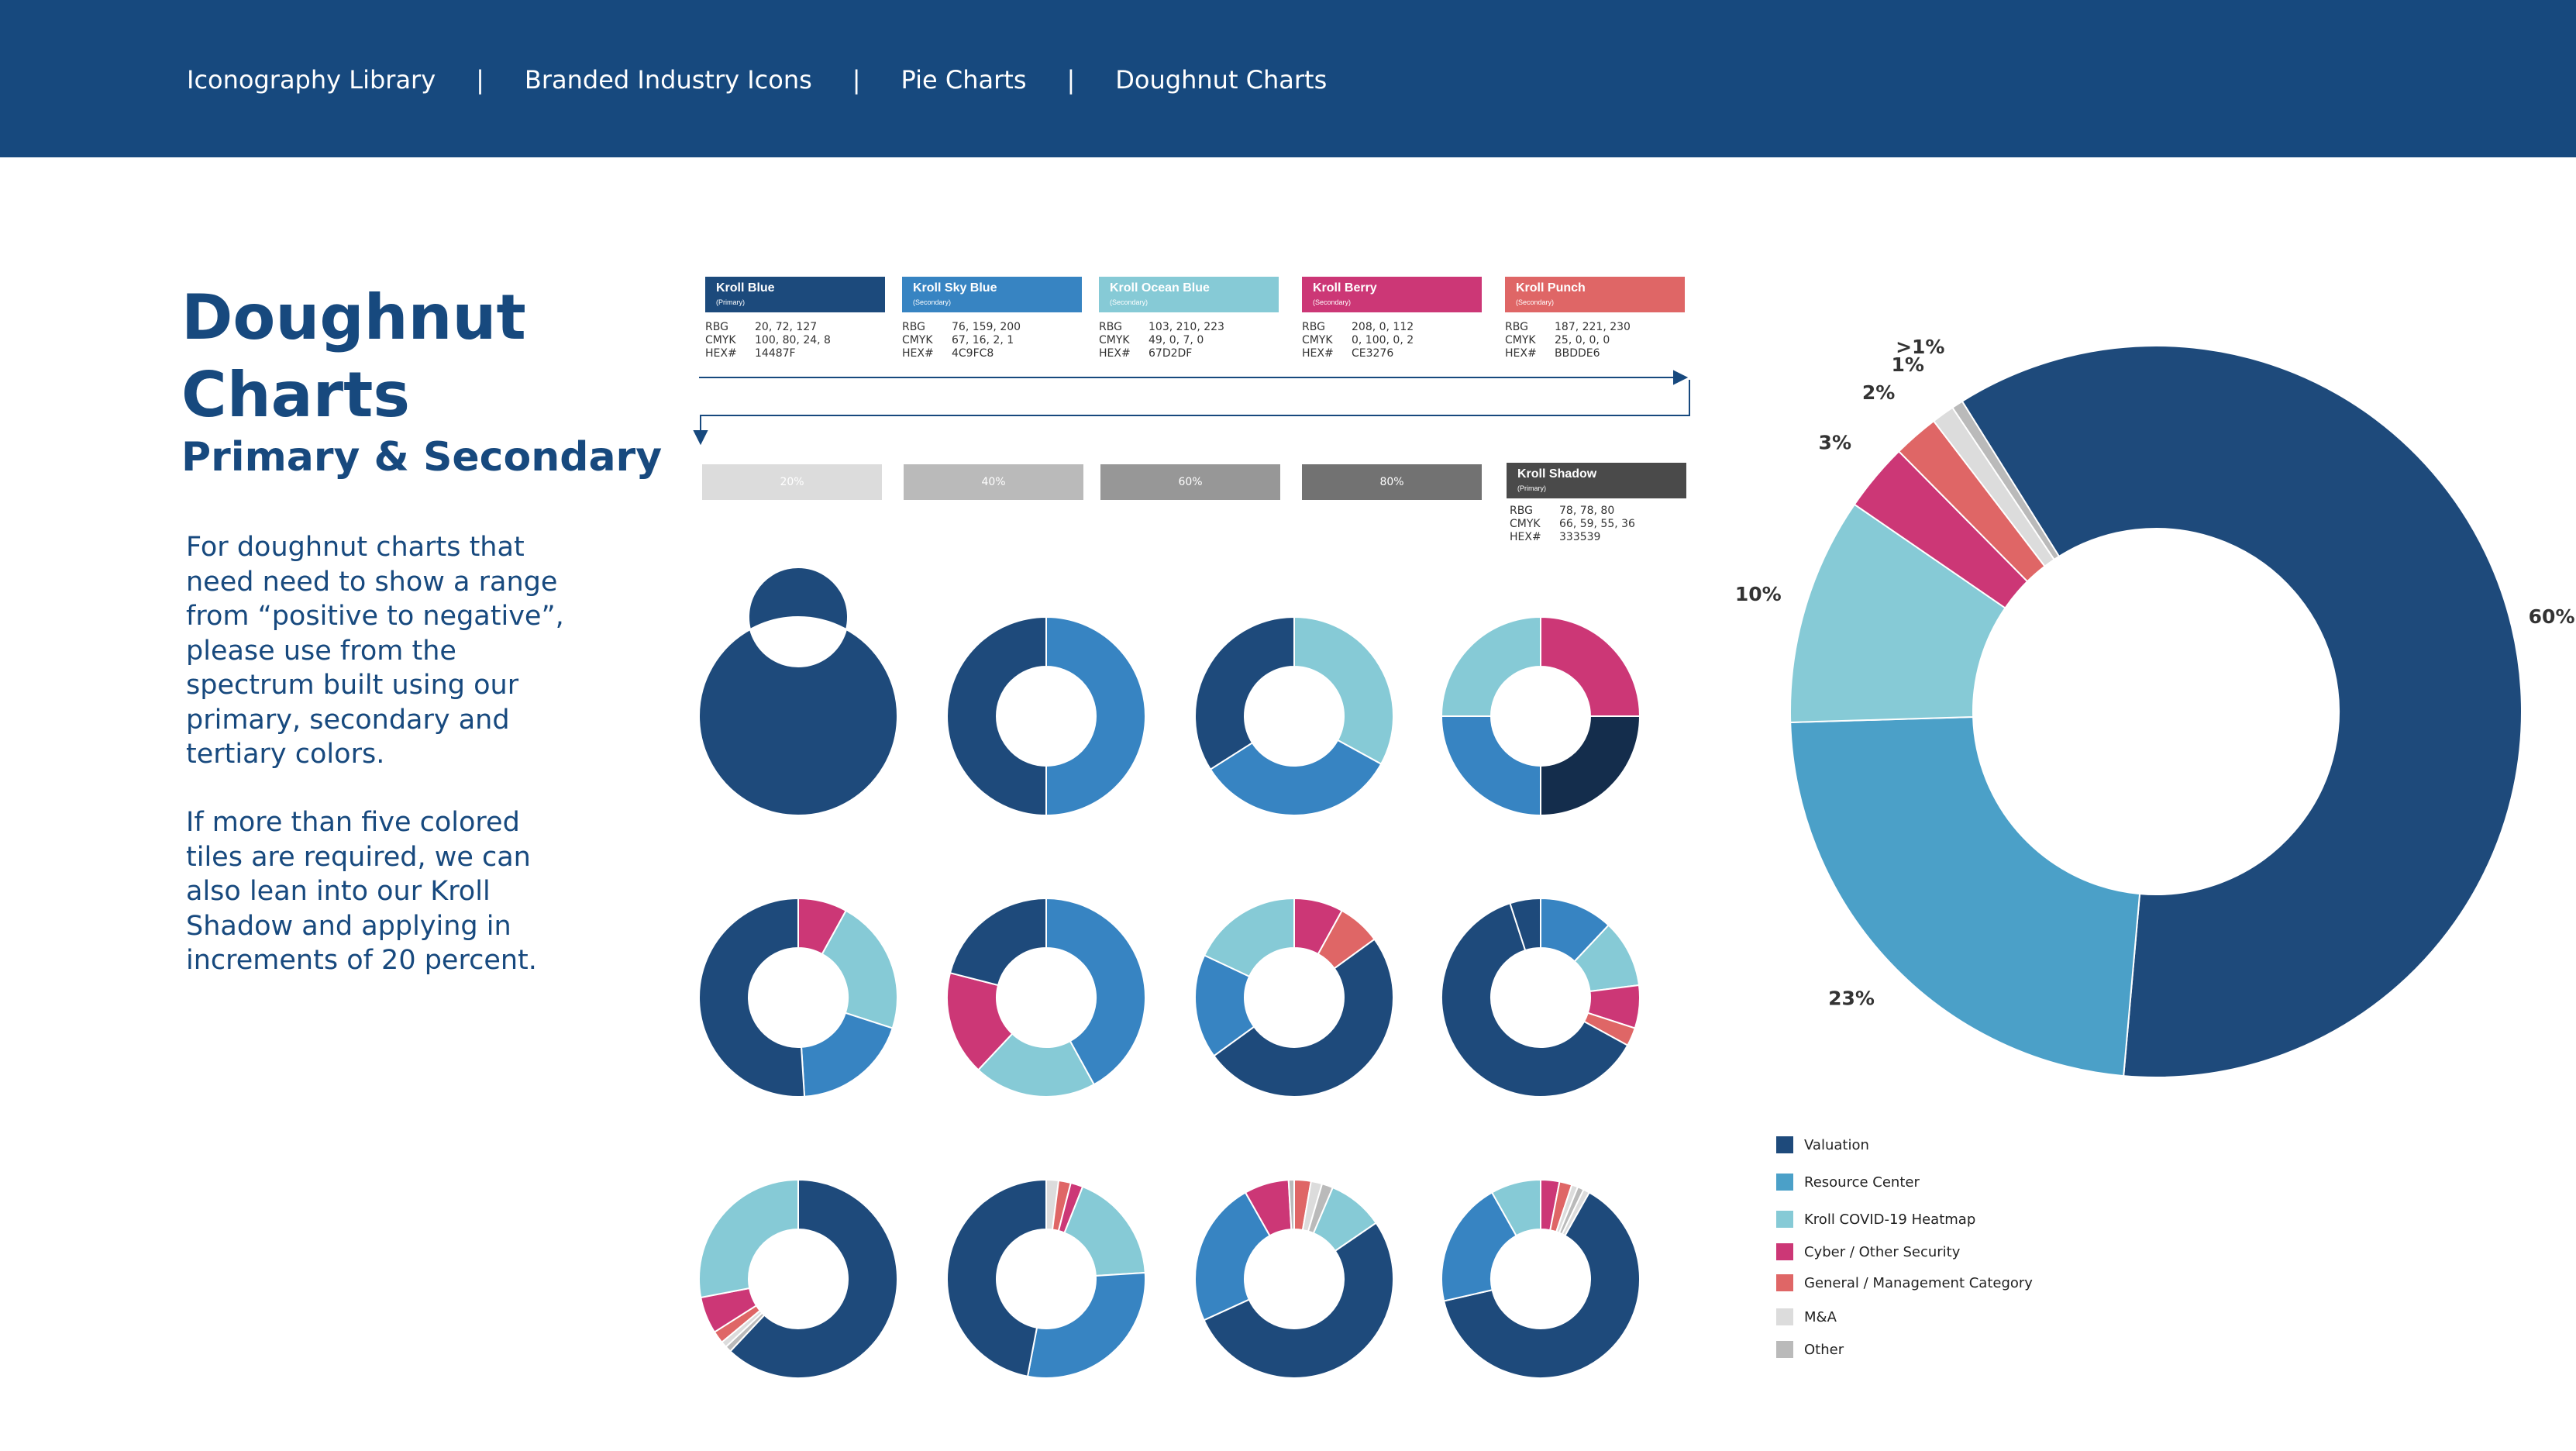 The height and width of the screenshot is (1451, 2576). I want to click on swatch-kroll-berry: Kroll Berry (Secondary), so click(1392, 294).